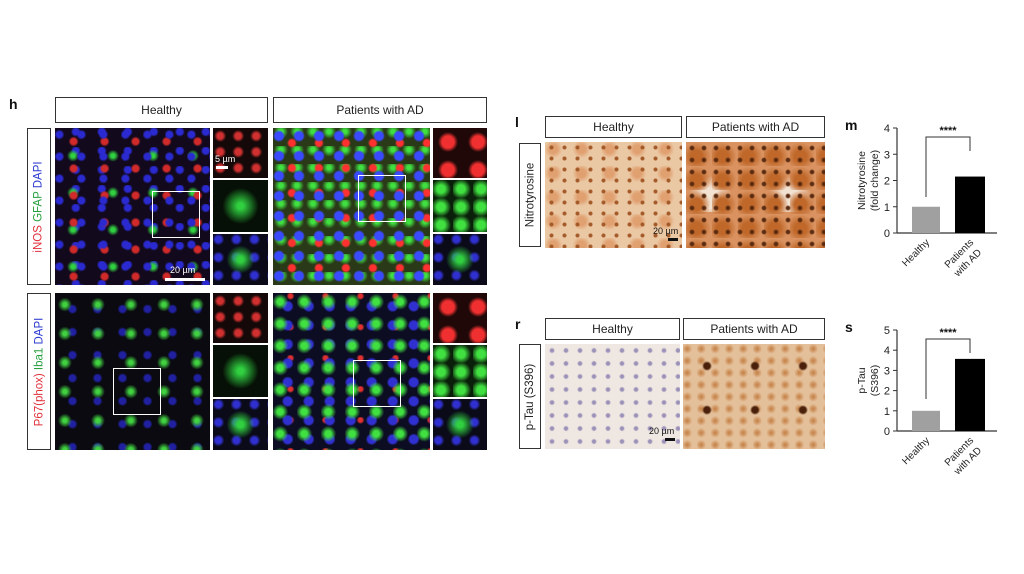  Describe the element at coordinates (875, 381) in the screenshot. I see `y-axis-label-line2: (S396)` at that location.